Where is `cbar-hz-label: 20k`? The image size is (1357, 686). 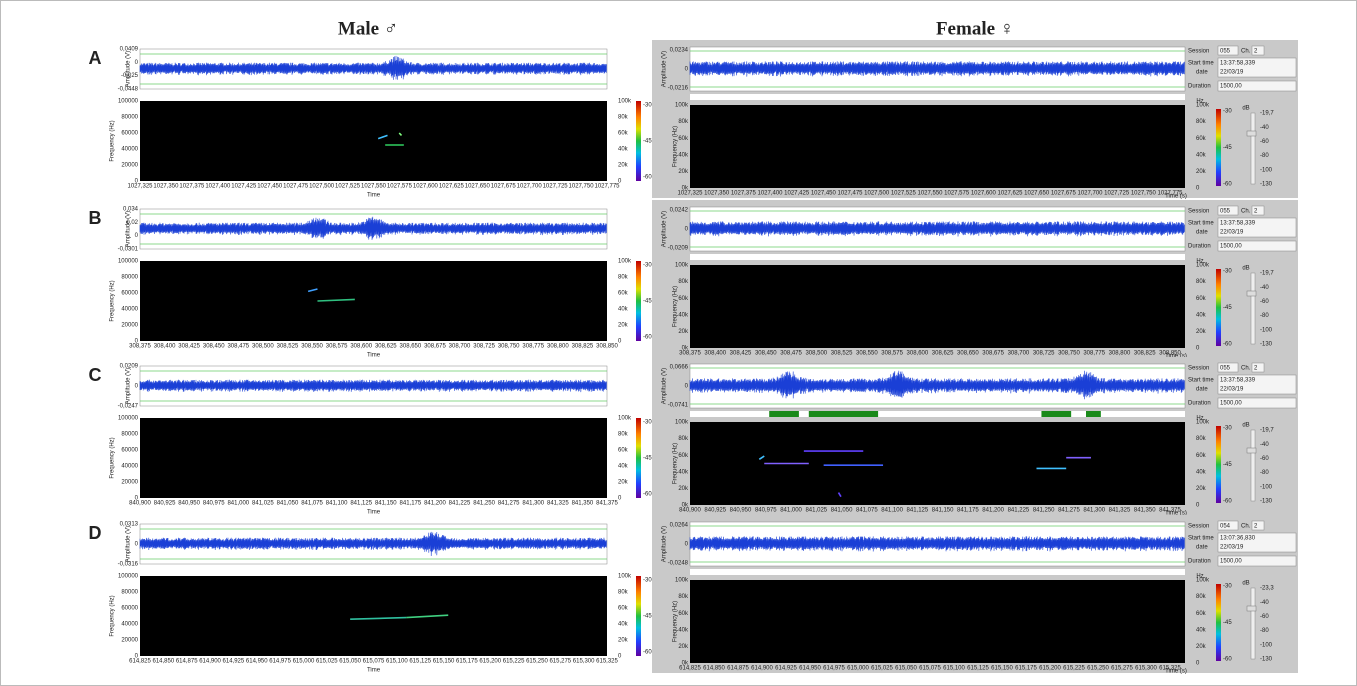 cbar-hz-label: 20k is located at coordinates (1201, 172).